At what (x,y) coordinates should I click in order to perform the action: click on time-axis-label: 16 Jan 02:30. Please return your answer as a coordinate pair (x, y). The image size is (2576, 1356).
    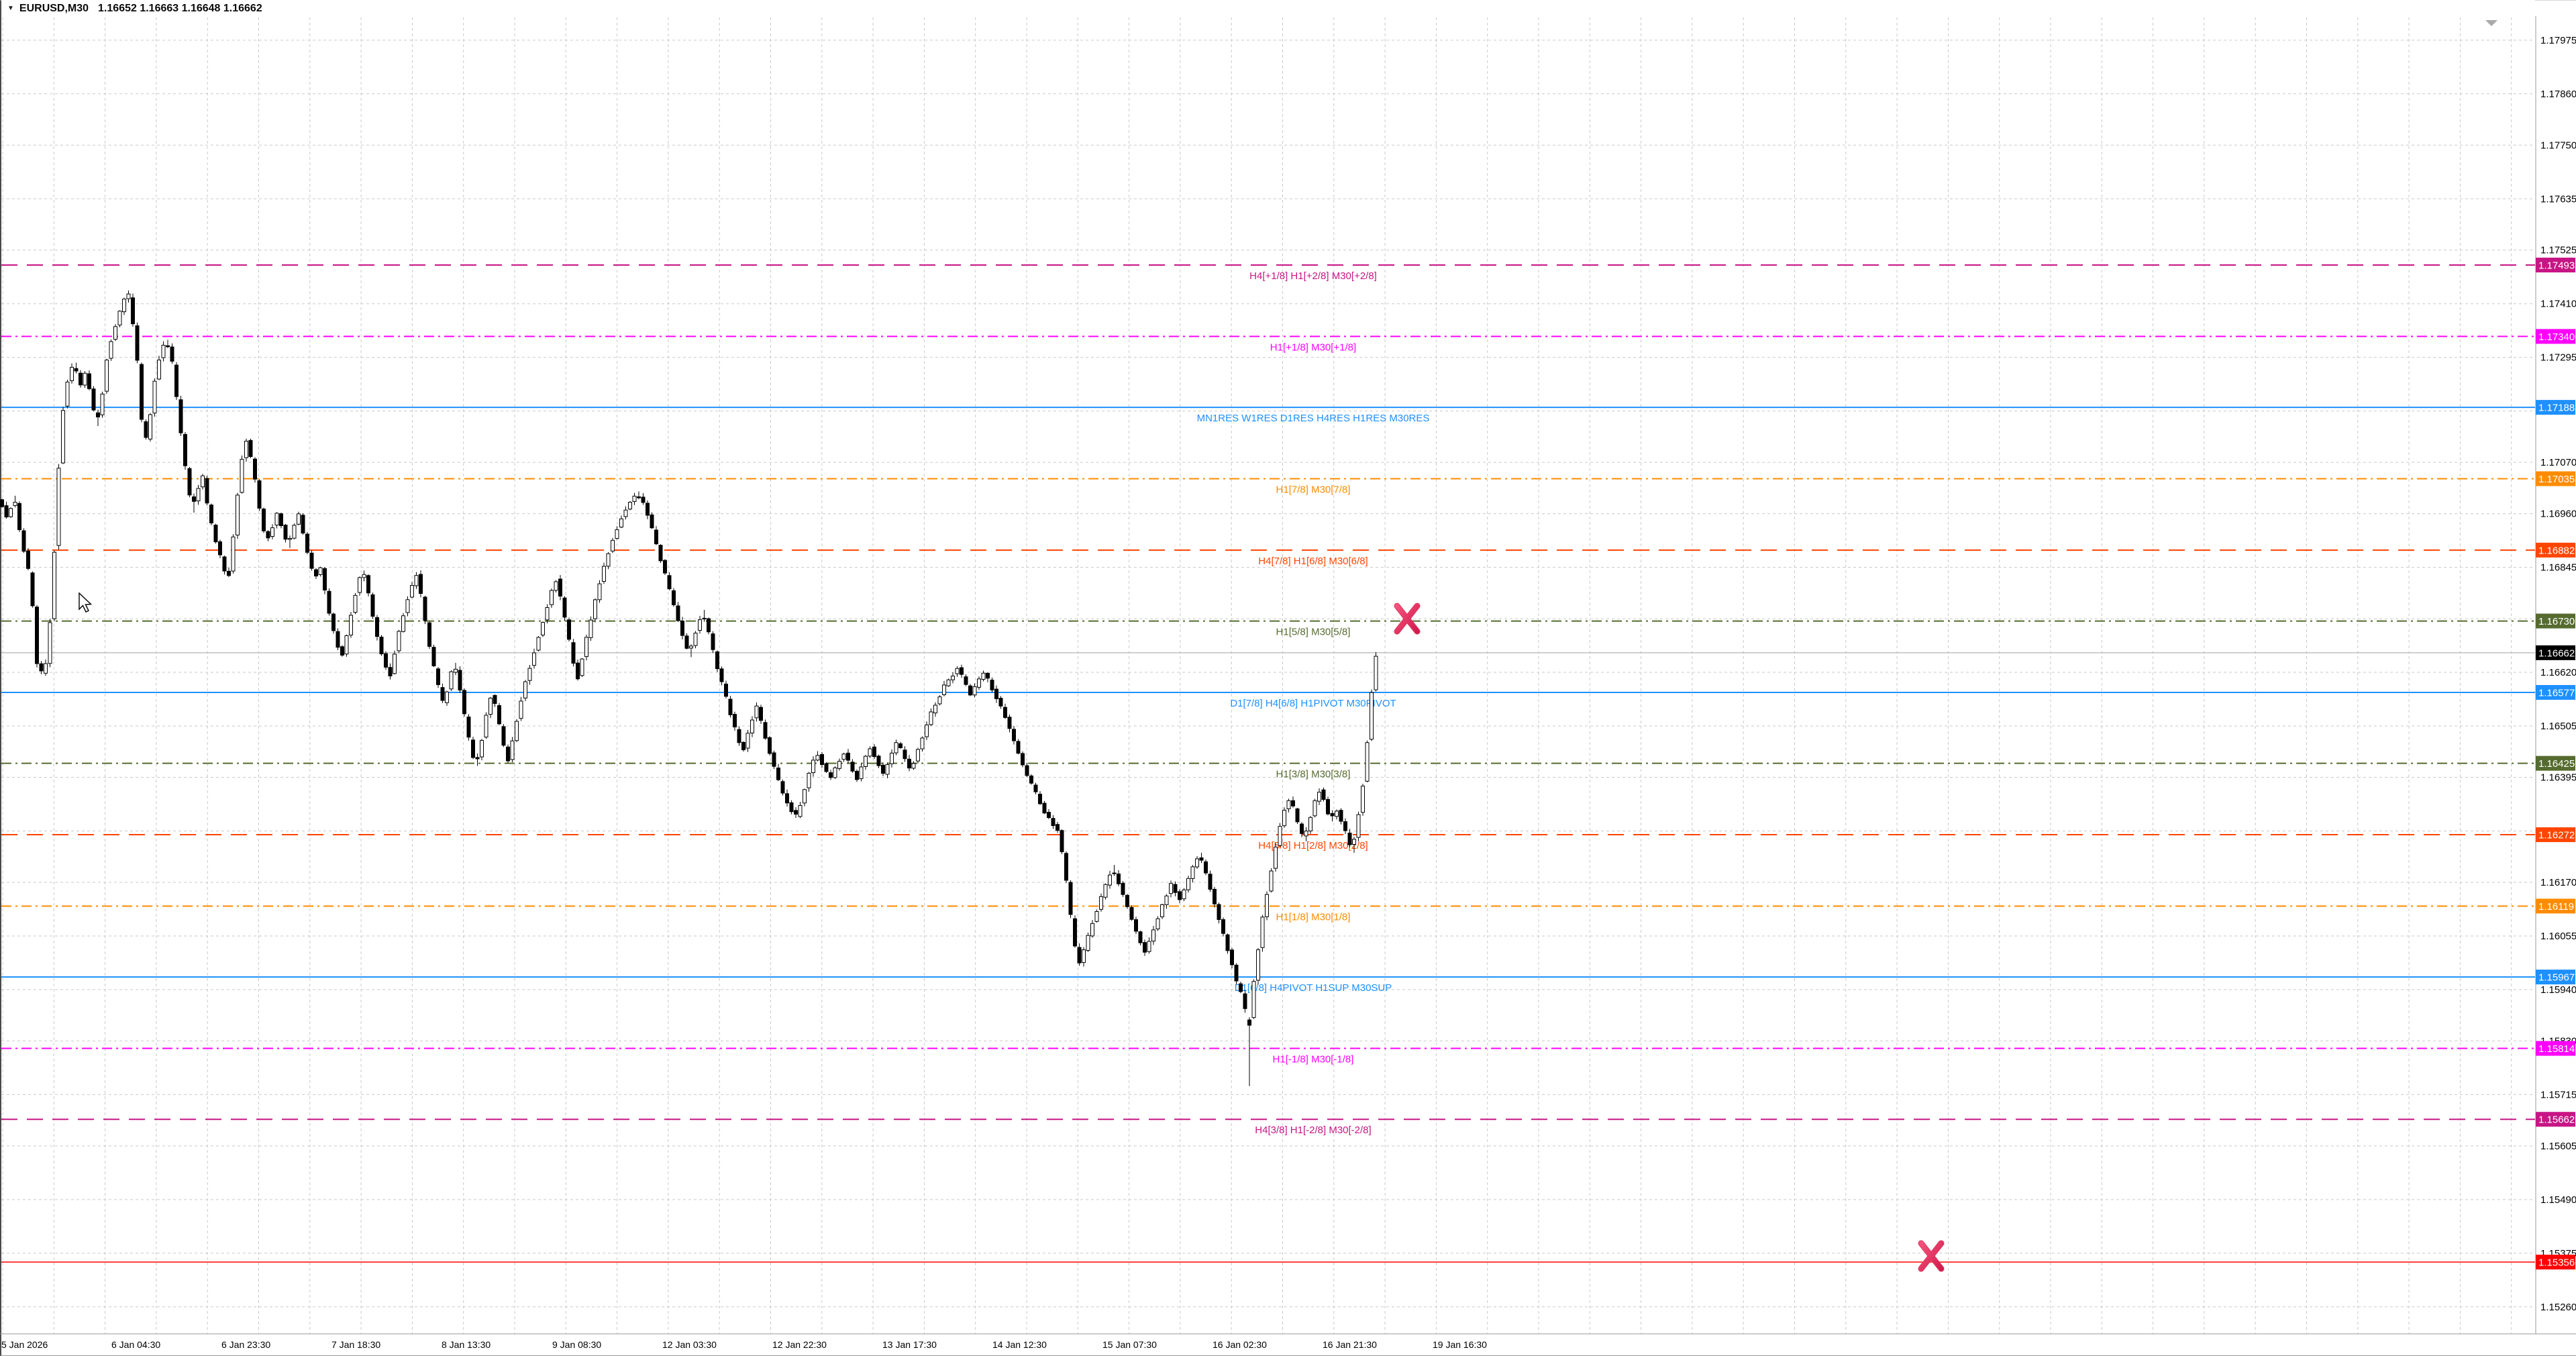
    Looking at the image, I should click on (1240, 1344).